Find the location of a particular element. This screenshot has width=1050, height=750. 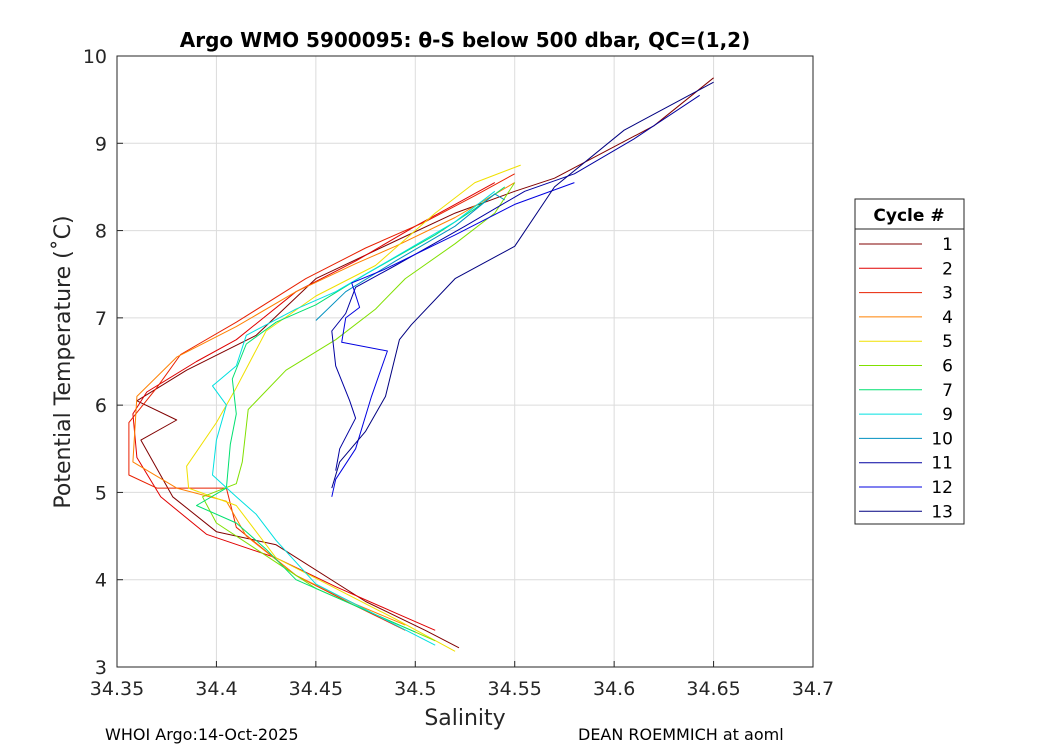

legend-entry-cycle-11: 11 is located at coordinates (906, 464).